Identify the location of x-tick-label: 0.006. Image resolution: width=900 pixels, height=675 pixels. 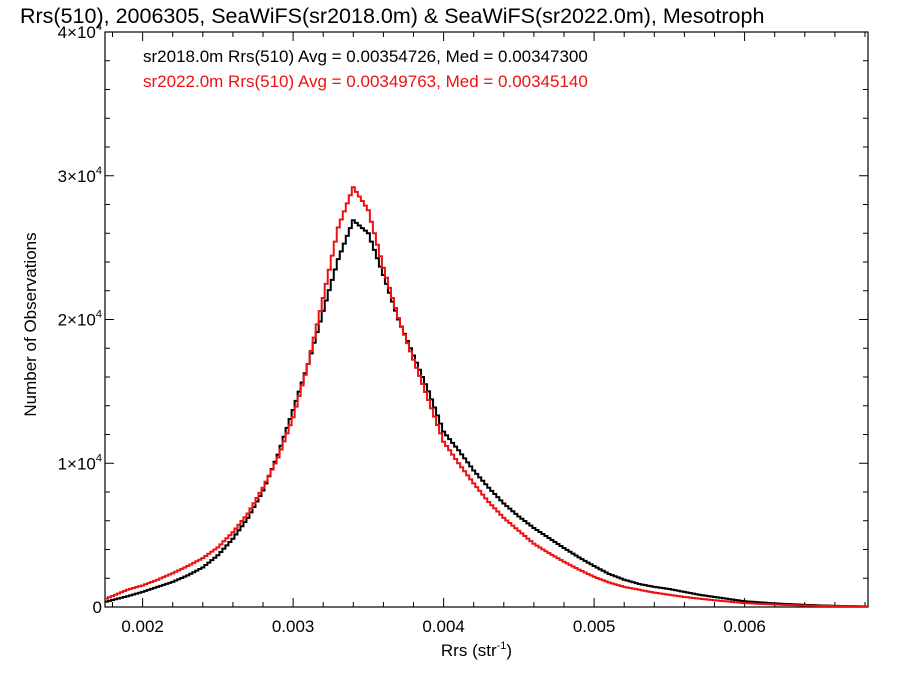
(744, 626).